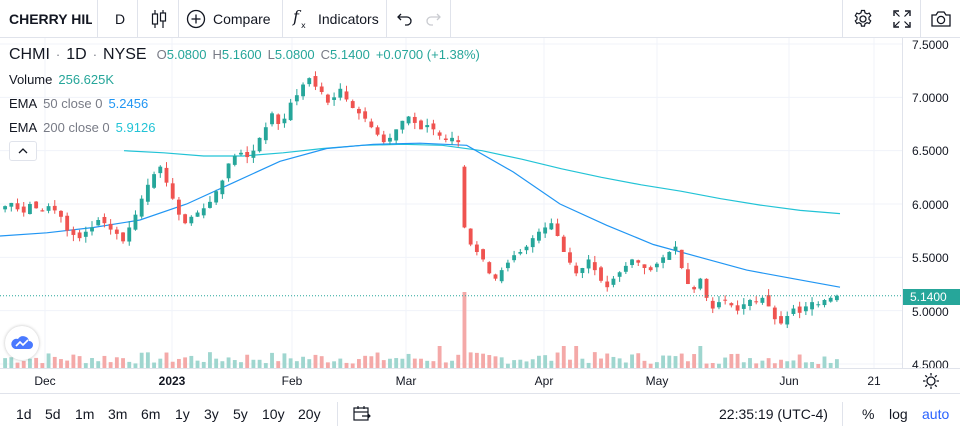 The image size is (960, 433). What do you see at coordinates (151, 414) in the screenshot?
I see `range-6m-button: 6m` at bounding box center [151, 414].